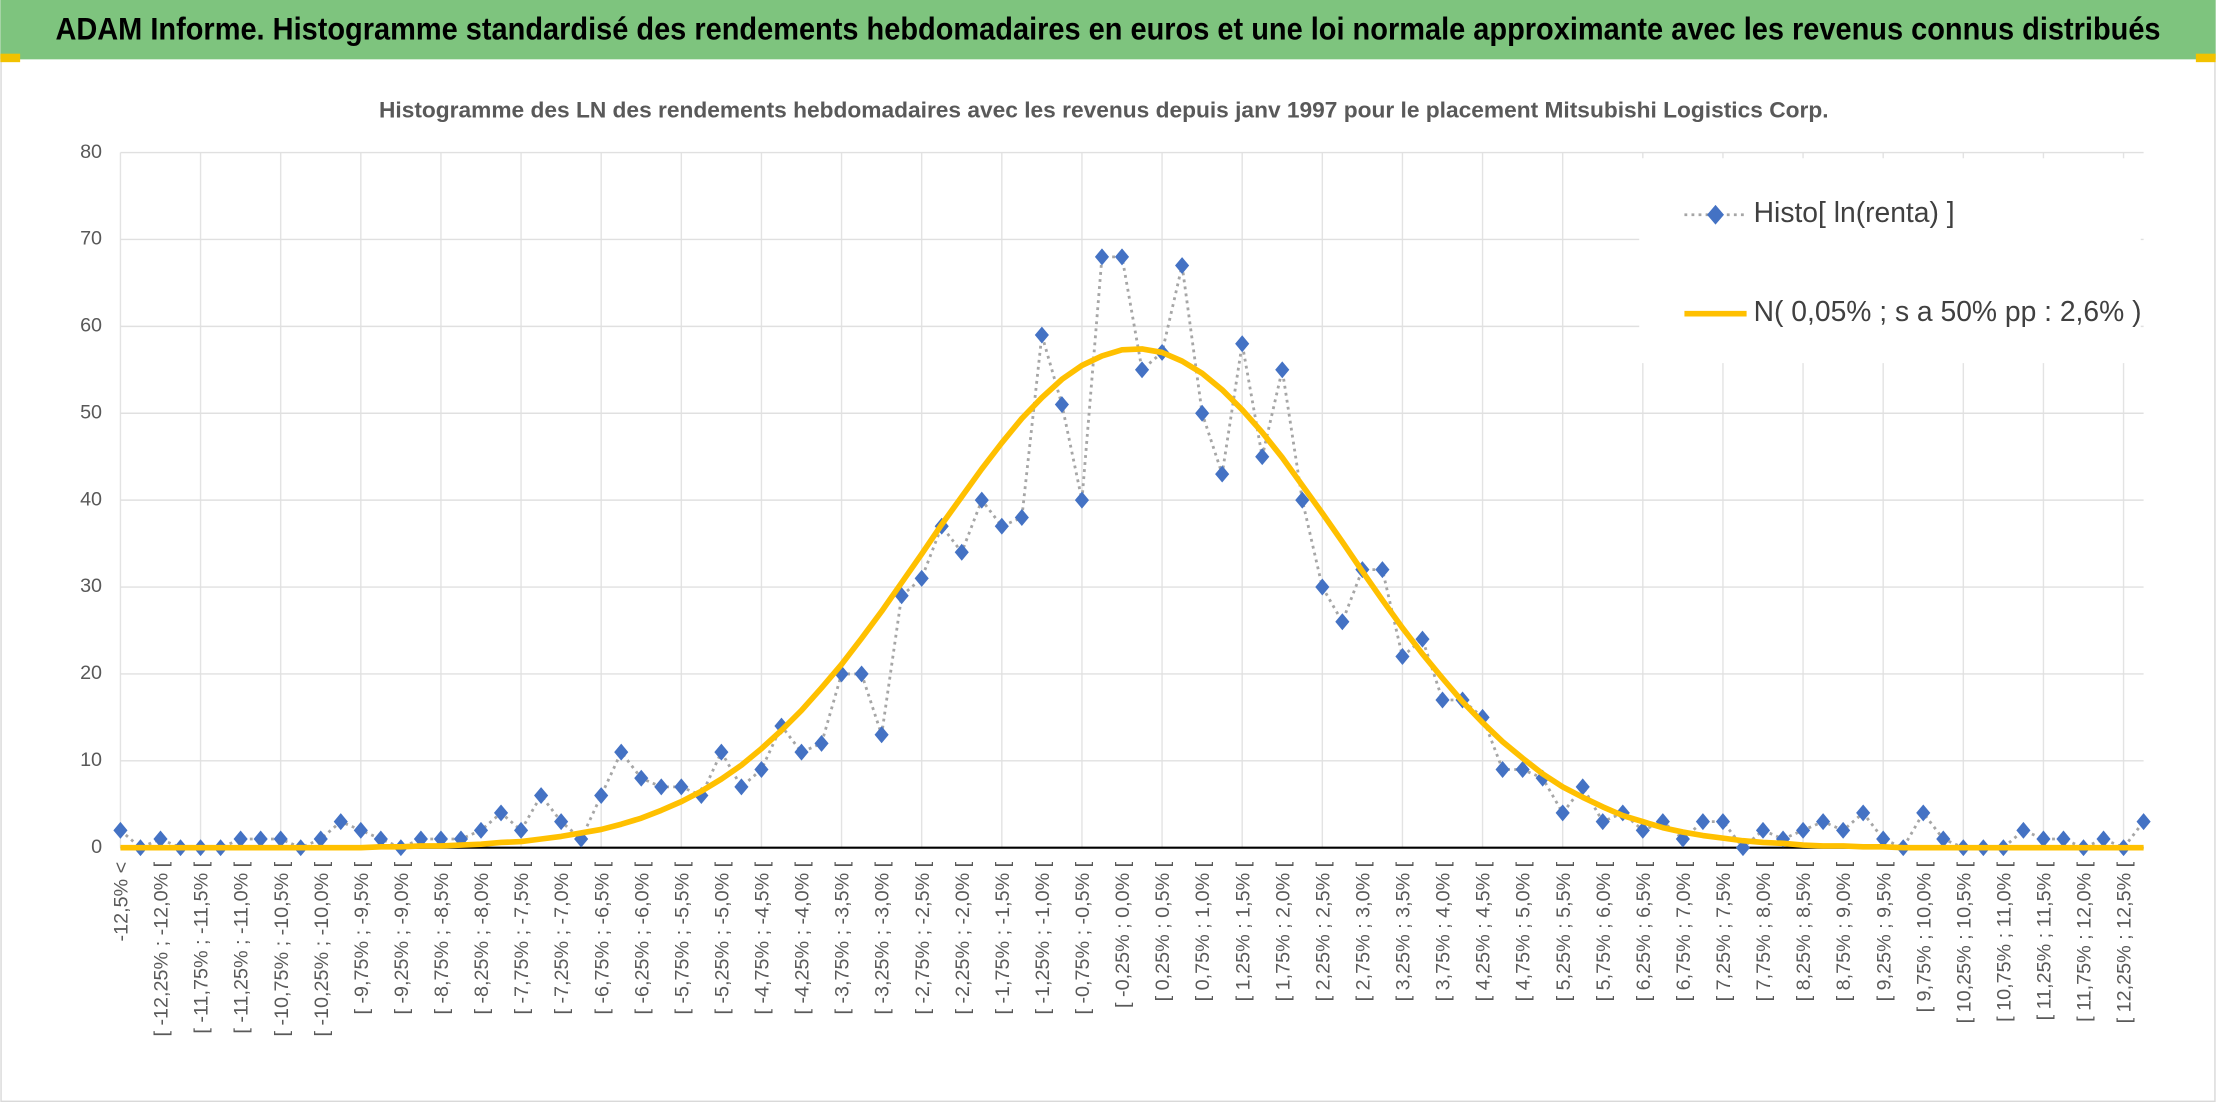  Describe the element at coordinates (1644, 931) in the screenshot. I see `x-tick-label: [ 6,25% ; 6,5% [` at that location.